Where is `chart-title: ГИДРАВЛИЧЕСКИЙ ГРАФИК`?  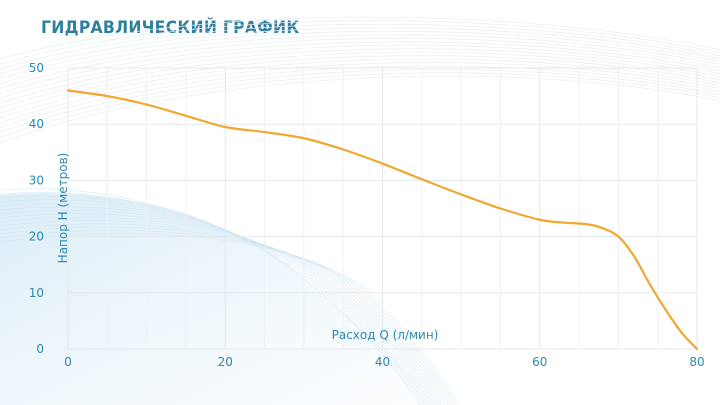
chart-title: ГИДРАВЛИЧЕСКИЙ ГРАФИК is located at coordinates (170, 28).